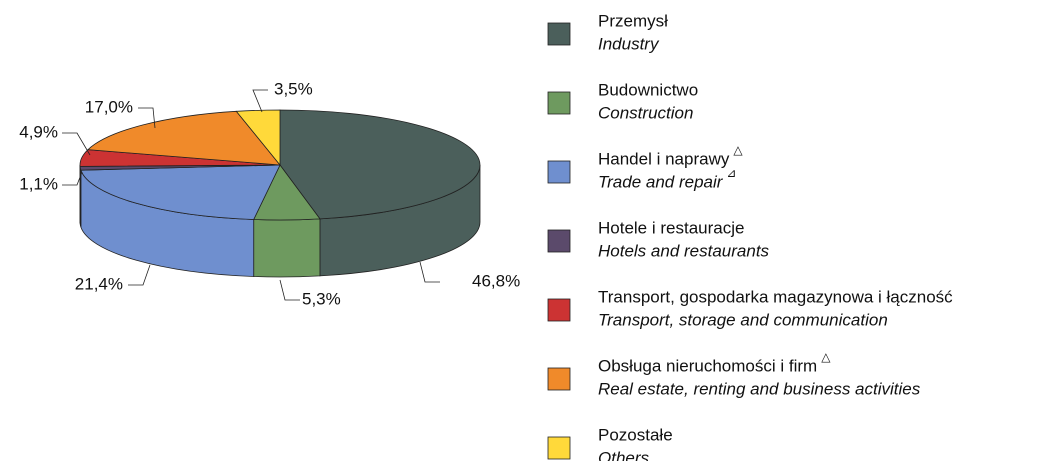  What do you see at coordinates (496, 280) in the screenshot?
I see `data-label: 46,8%` at bounding box center [496, 280].